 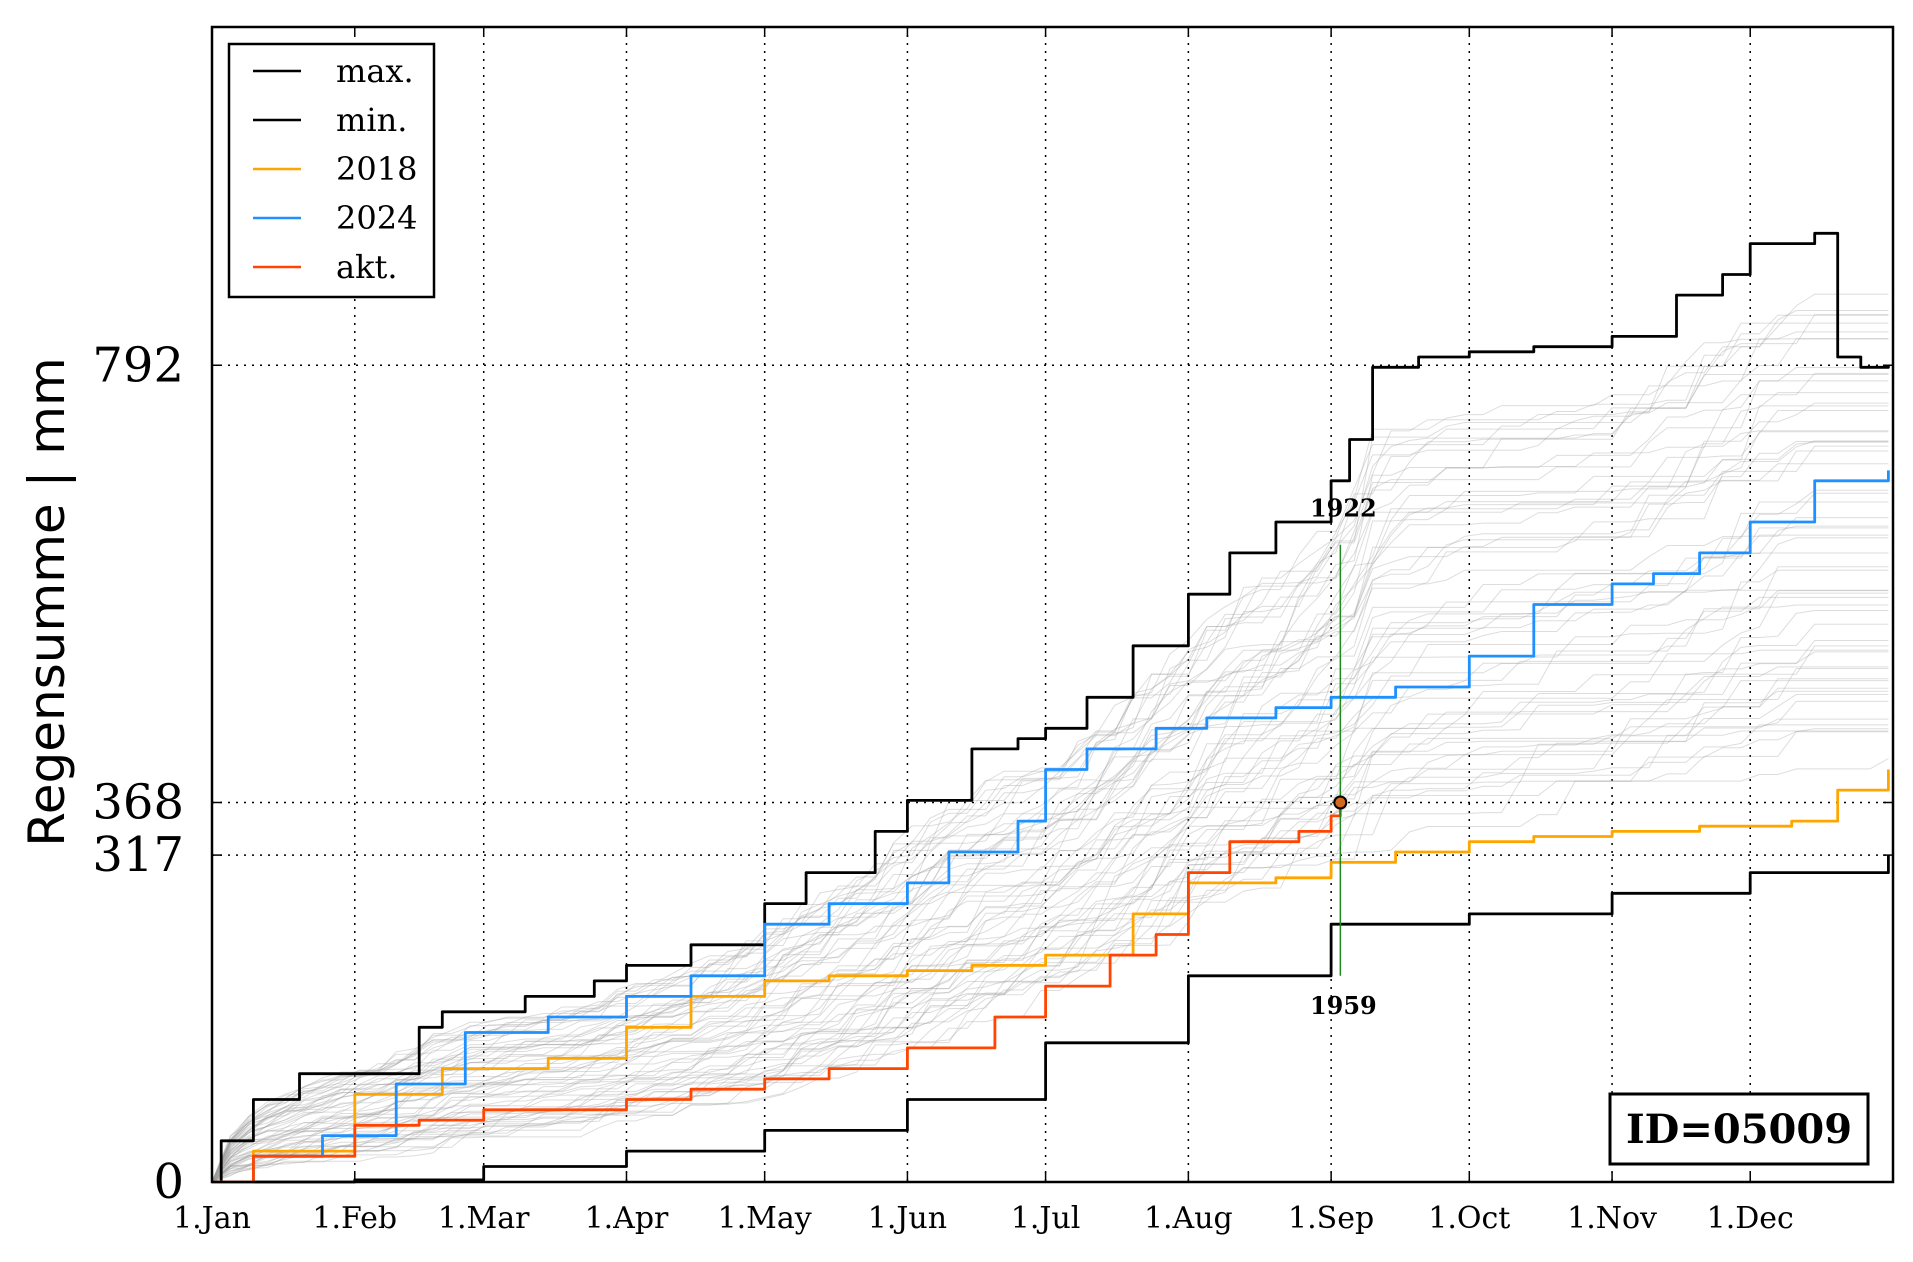 I want to click on id-box-frame, so click(x=1739, y=1129).